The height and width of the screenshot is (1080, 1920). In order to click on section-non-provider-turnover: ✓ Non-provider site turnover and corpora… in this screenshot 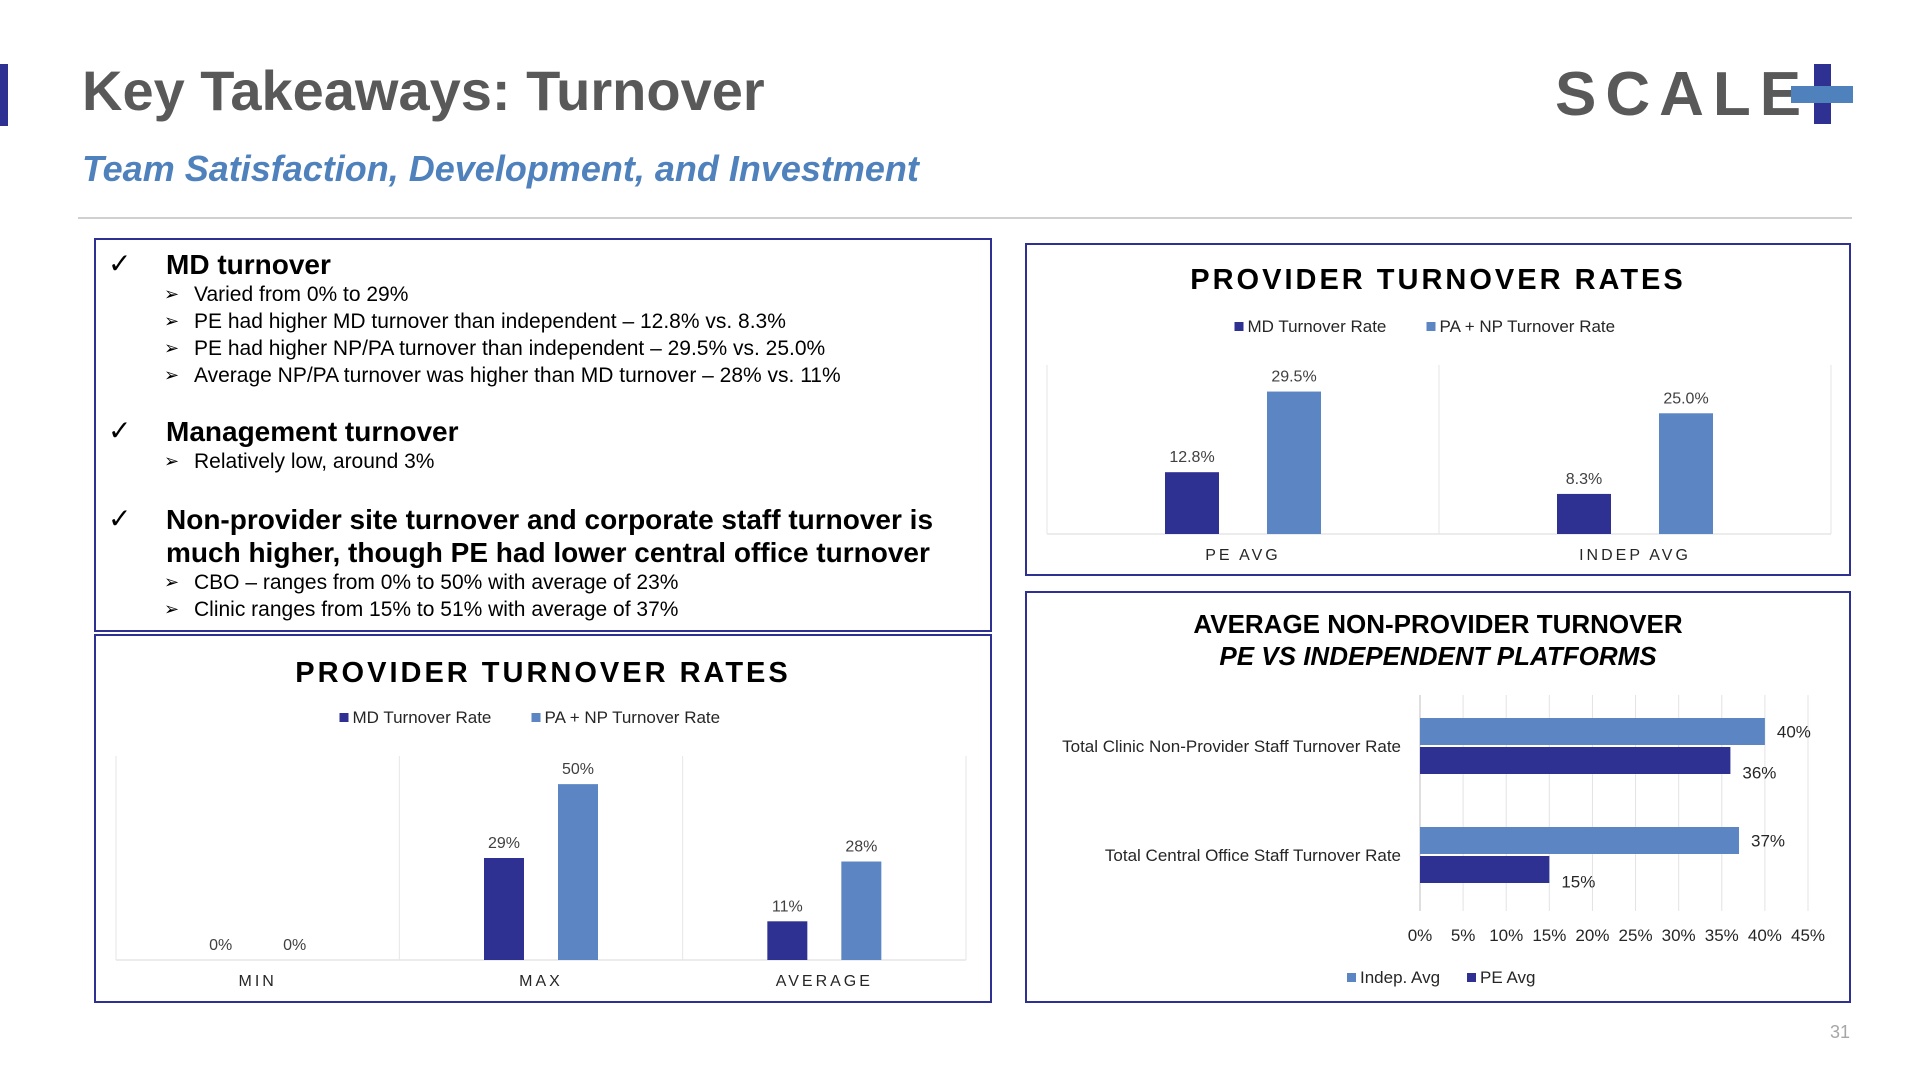, I will do `click(543, 563)`.